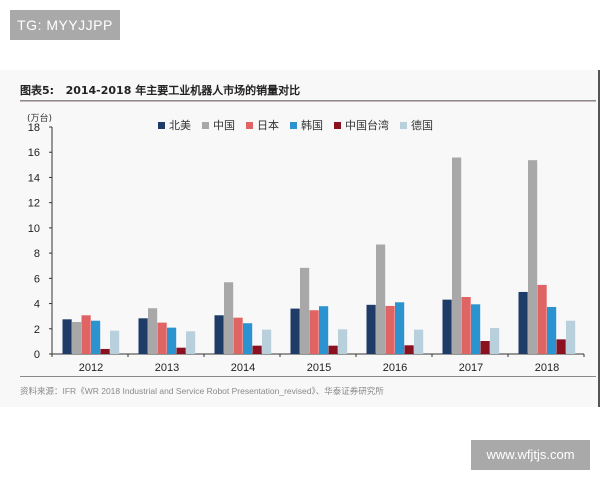  I want to click on figure-label: 图表5:, so click(37, 90).